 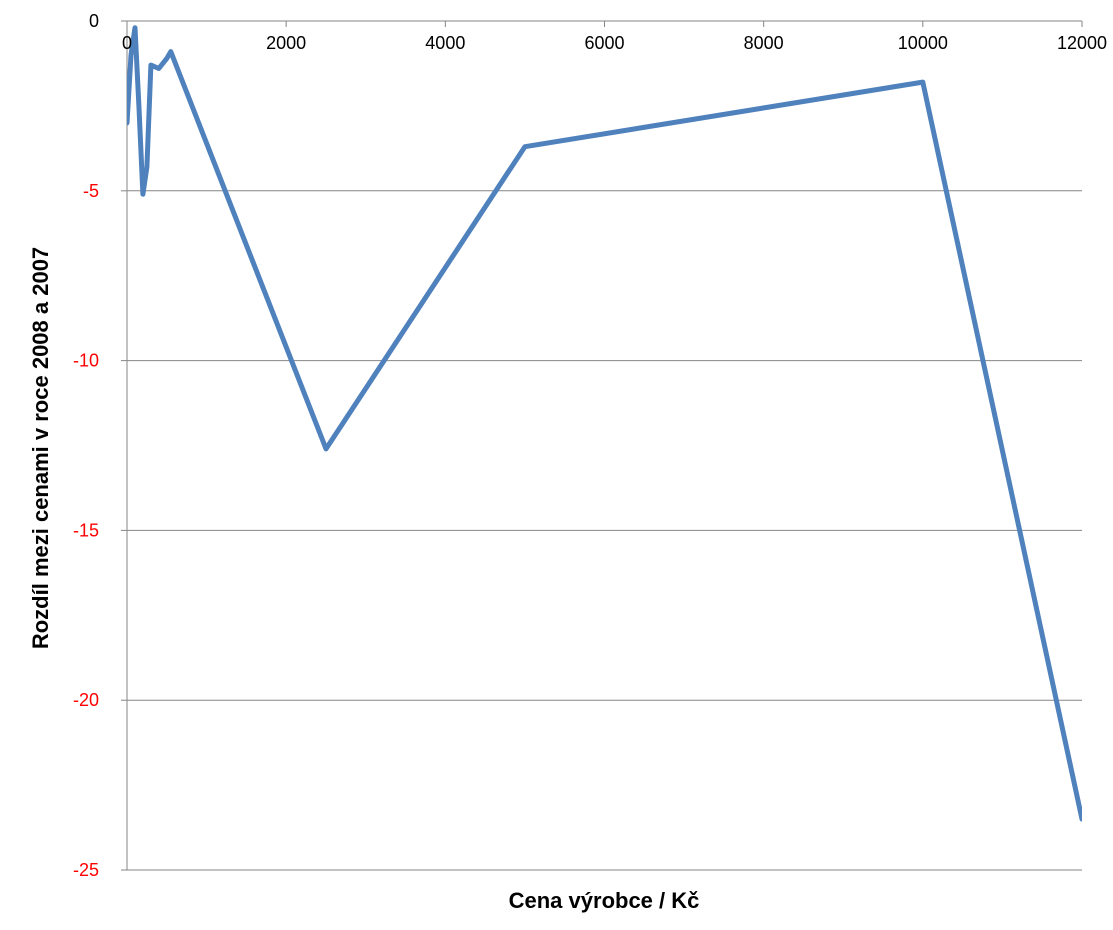 I want to click on y-tick-label: -20, so click(x=86, y=700).